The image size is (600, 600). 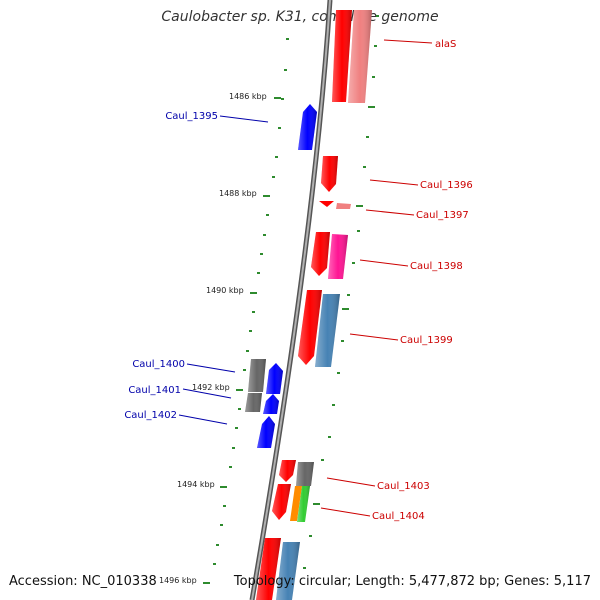 I want to click on scale-label: 1492 kbp, so click(x=211, y=387).